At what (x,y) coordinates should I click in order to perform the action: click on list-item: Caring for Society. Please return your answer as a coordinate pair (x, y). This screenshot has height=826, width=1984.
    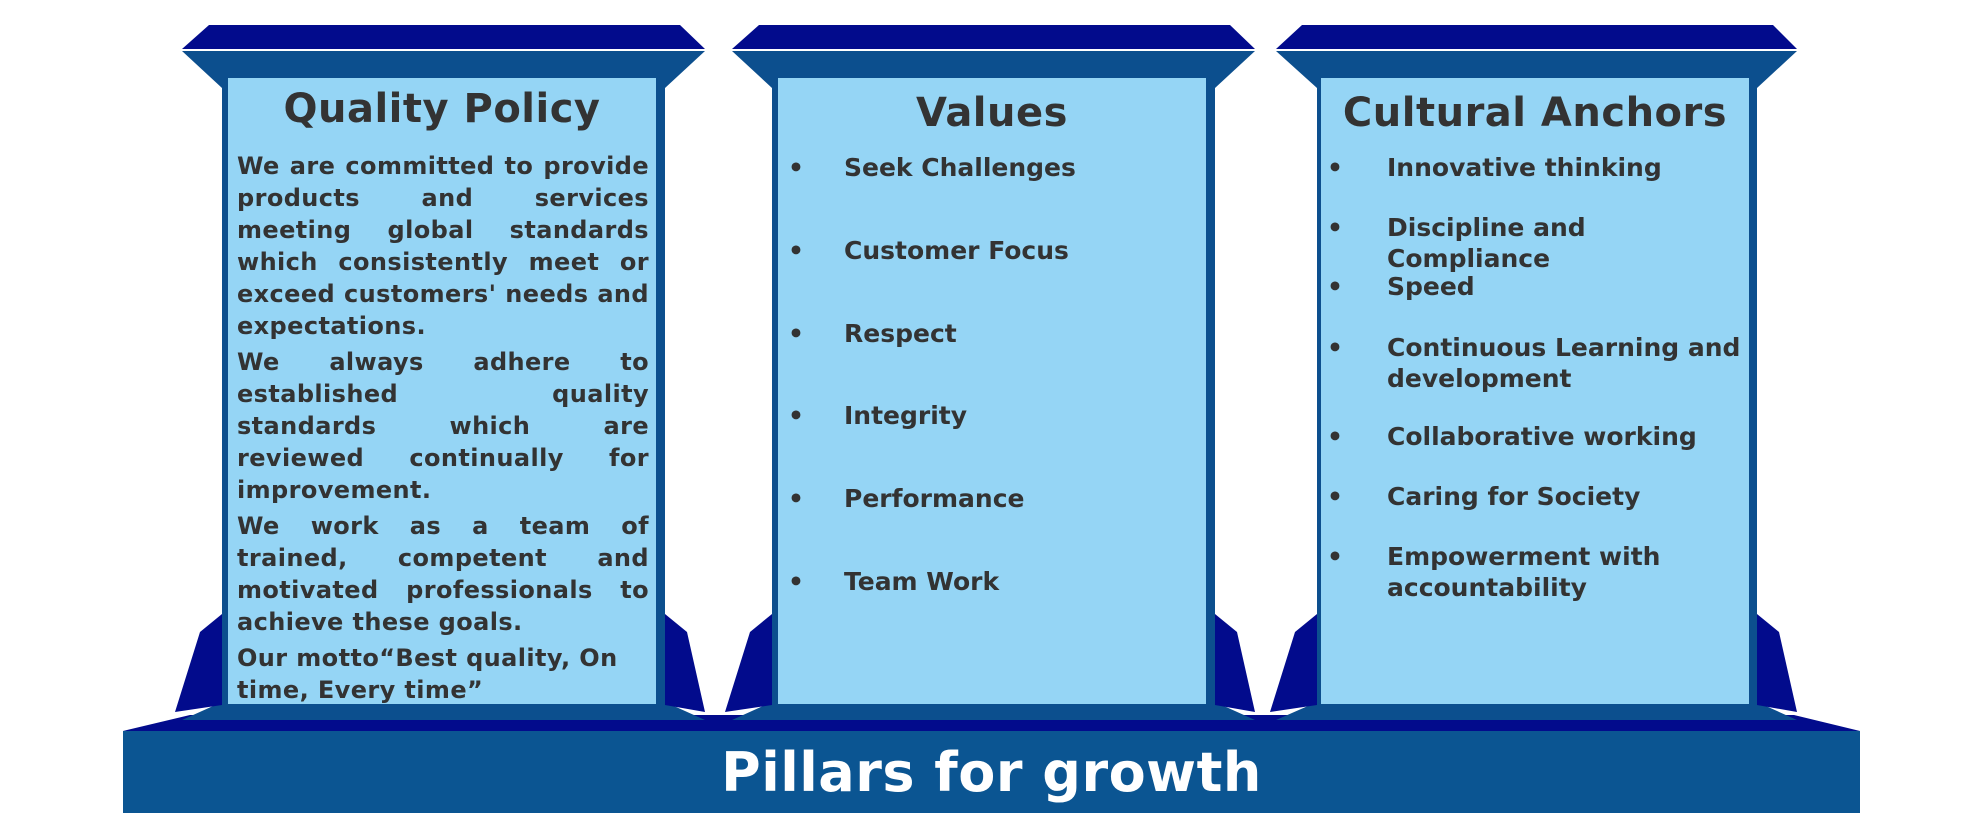
    Looking at the image, I should click on (1532, 496).